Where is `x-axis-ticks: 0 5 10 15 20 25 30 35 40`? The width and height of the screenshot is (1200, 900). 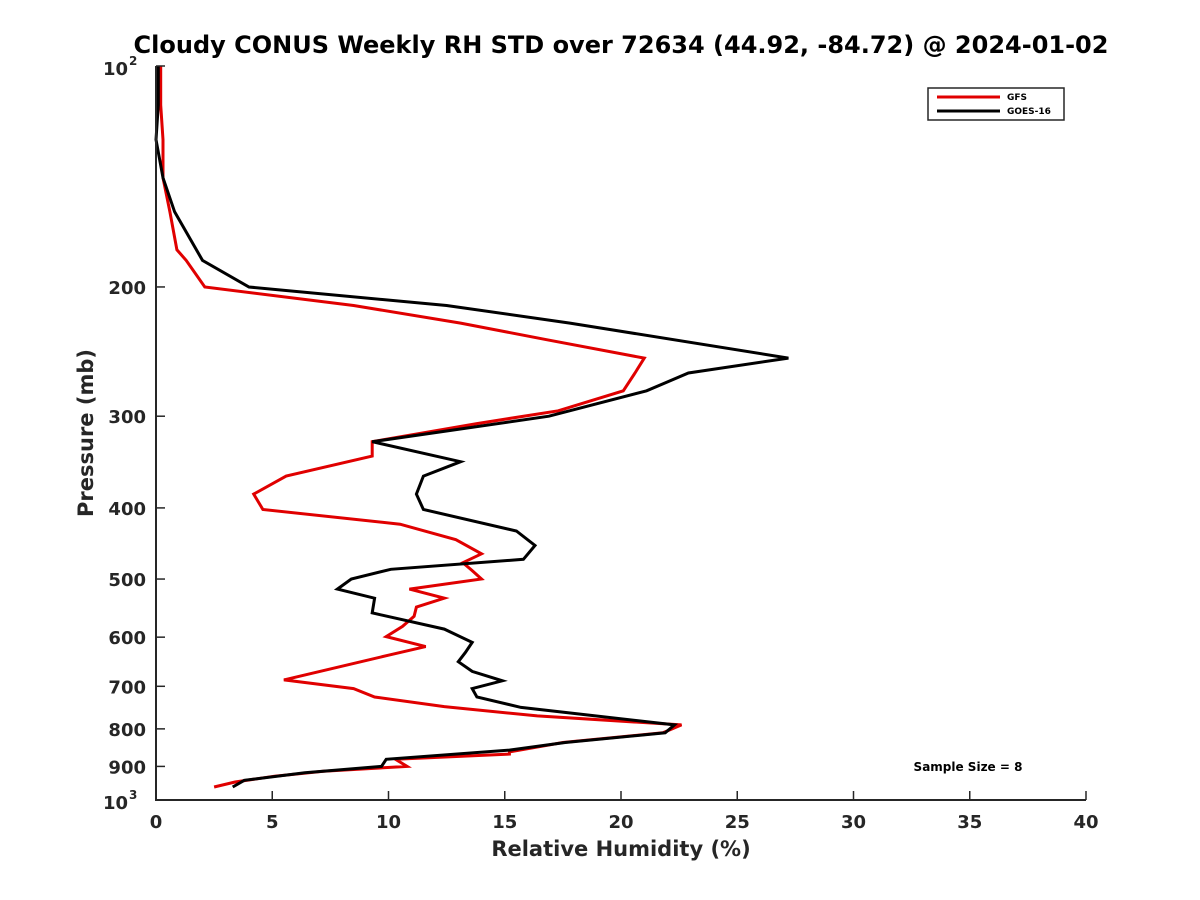 x-axis-ticks: 0 5 10 15 20 25 30 35 40 is located at coordinates (624, 812).